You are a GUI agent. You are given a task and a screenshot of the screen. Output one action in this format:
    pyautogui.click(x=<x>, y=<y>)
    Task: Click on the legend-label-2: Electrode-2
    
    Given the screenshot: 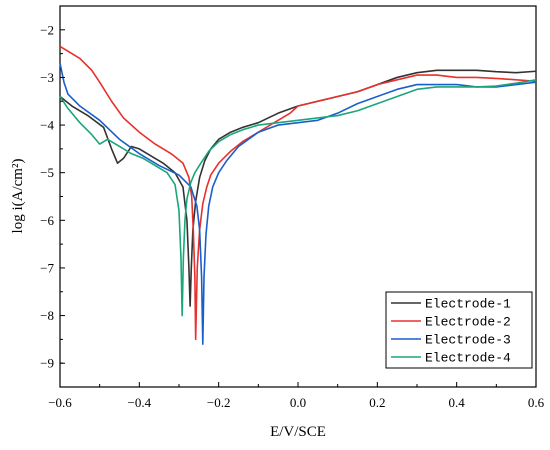 What is the action you would take?
    pyautogui.click(x=468, y=322)
    